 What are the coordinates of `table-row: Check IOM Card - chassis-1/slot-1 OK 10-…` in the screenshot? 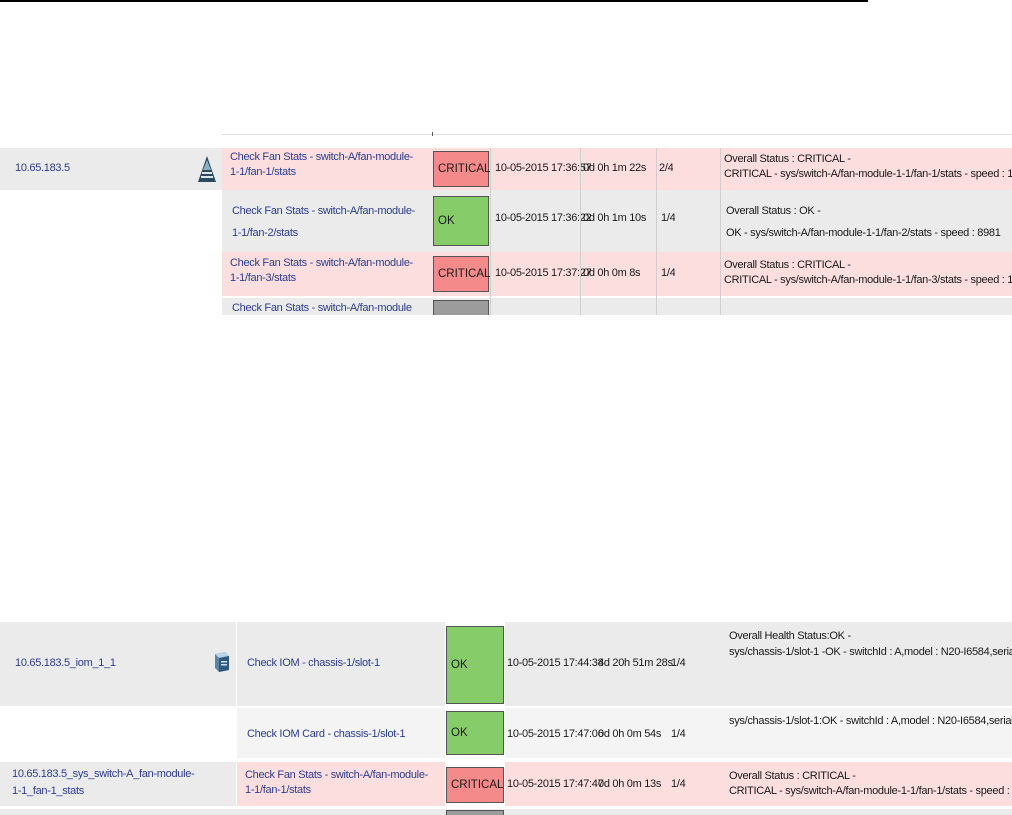 It's located at (506, 733).